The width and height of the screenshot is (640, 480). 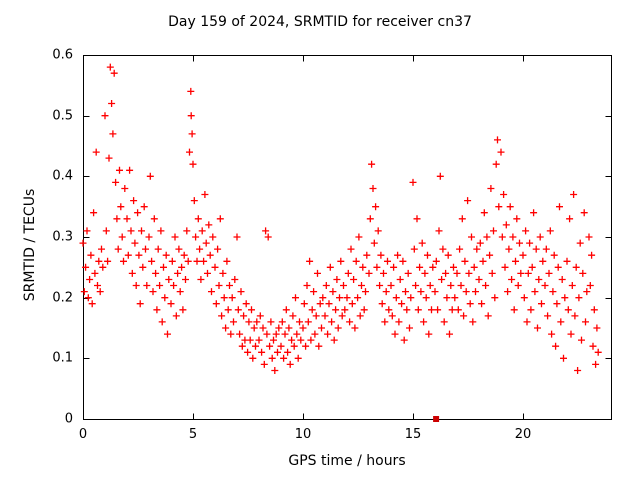 I want to click on y-tick-label: 0.1, so click(x=62, y=358).